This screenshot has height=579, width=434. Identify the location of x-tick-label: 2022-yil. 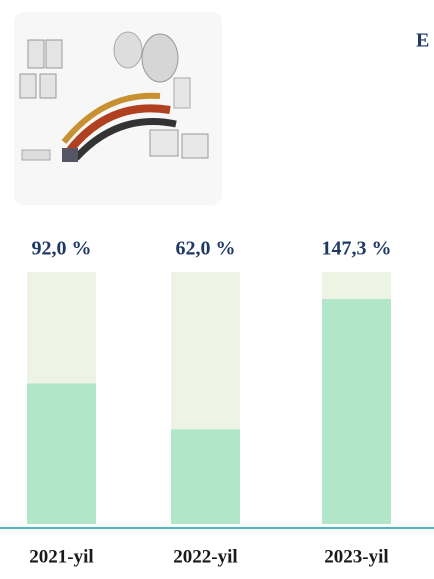
(205, 556).